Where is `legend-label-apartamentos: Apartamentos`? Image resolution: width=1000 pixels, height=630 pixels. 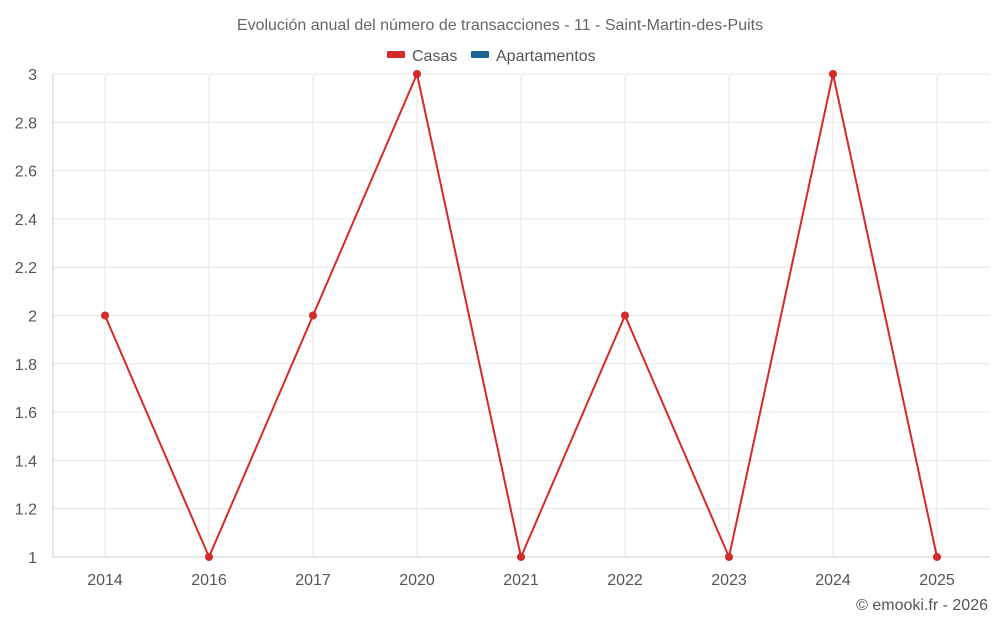
legend-label-apartamentos: Apartamentos is located at coordinates (546, 56).